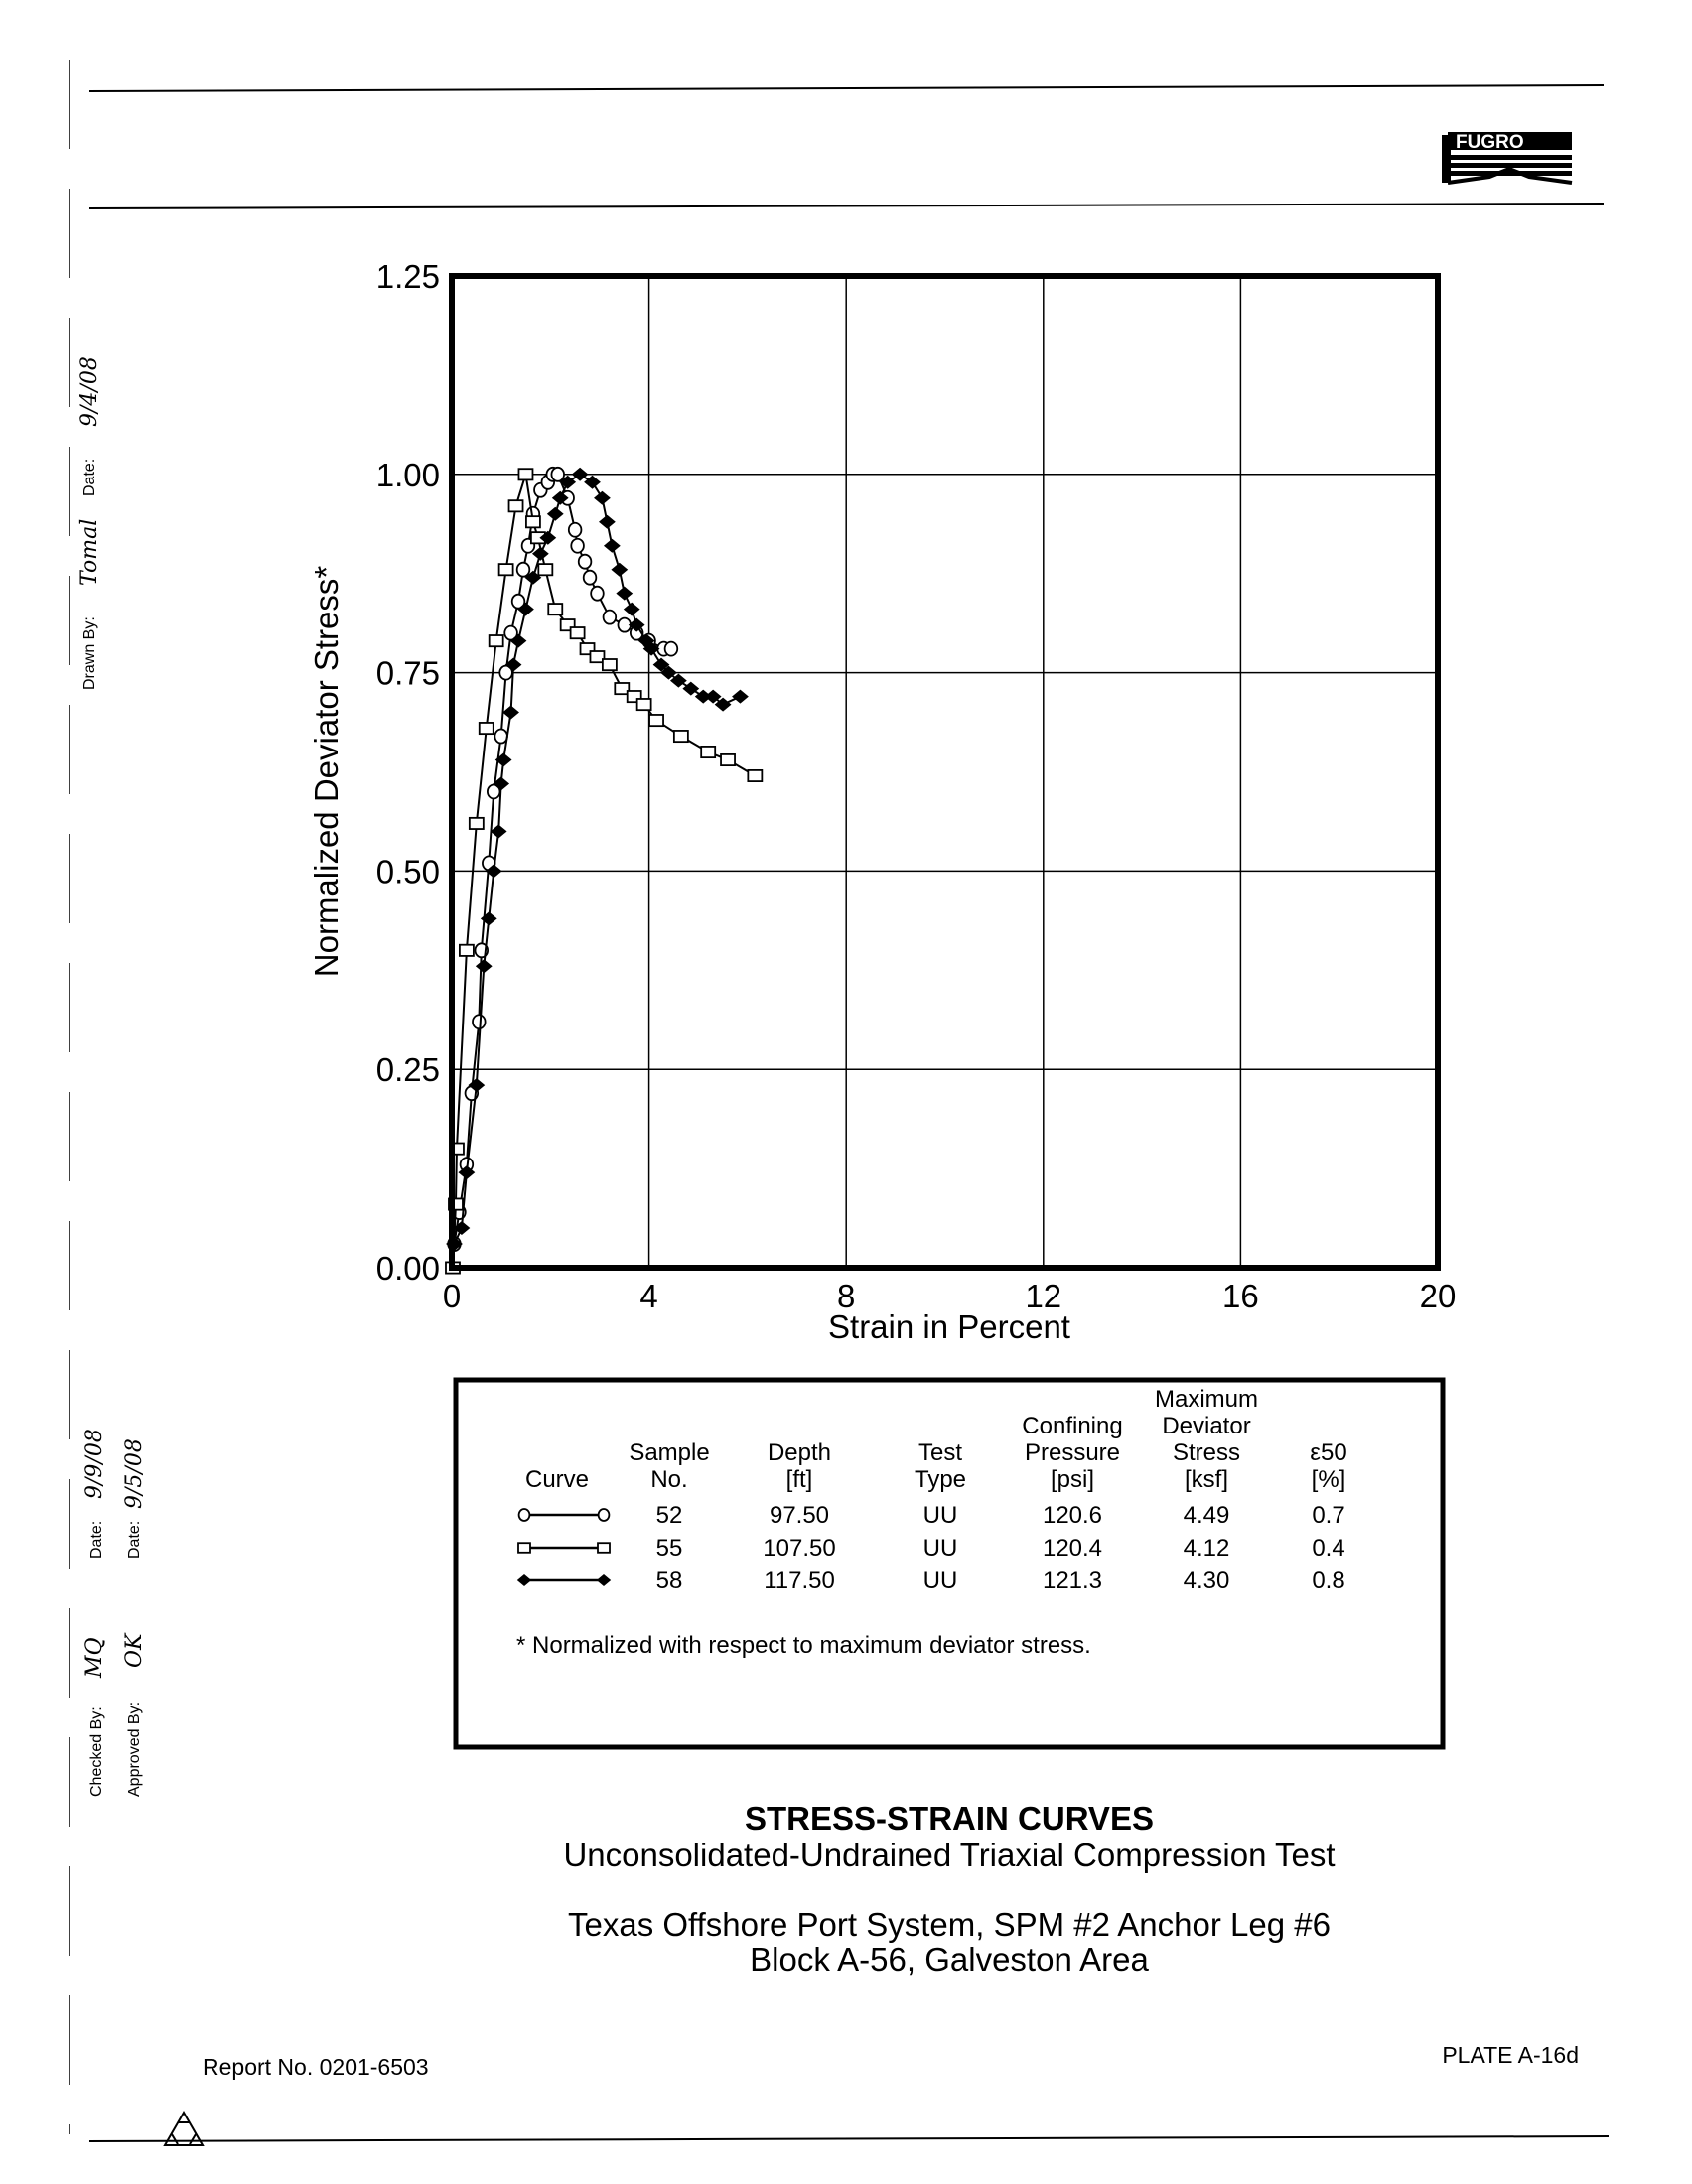 This screenshot has height=2184, width=1692. What do you see at coordinates (669, 1548) in the screenshot?
I see `table-cell-sample: 55` at bounding box center [669, 1548].